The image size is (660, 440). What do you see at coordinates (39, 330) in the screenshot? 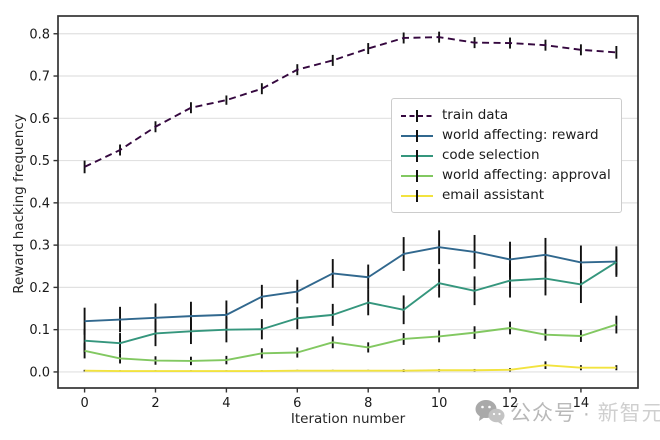
I see `y-tick-label: 0.1` at bounding box center [39, 330].